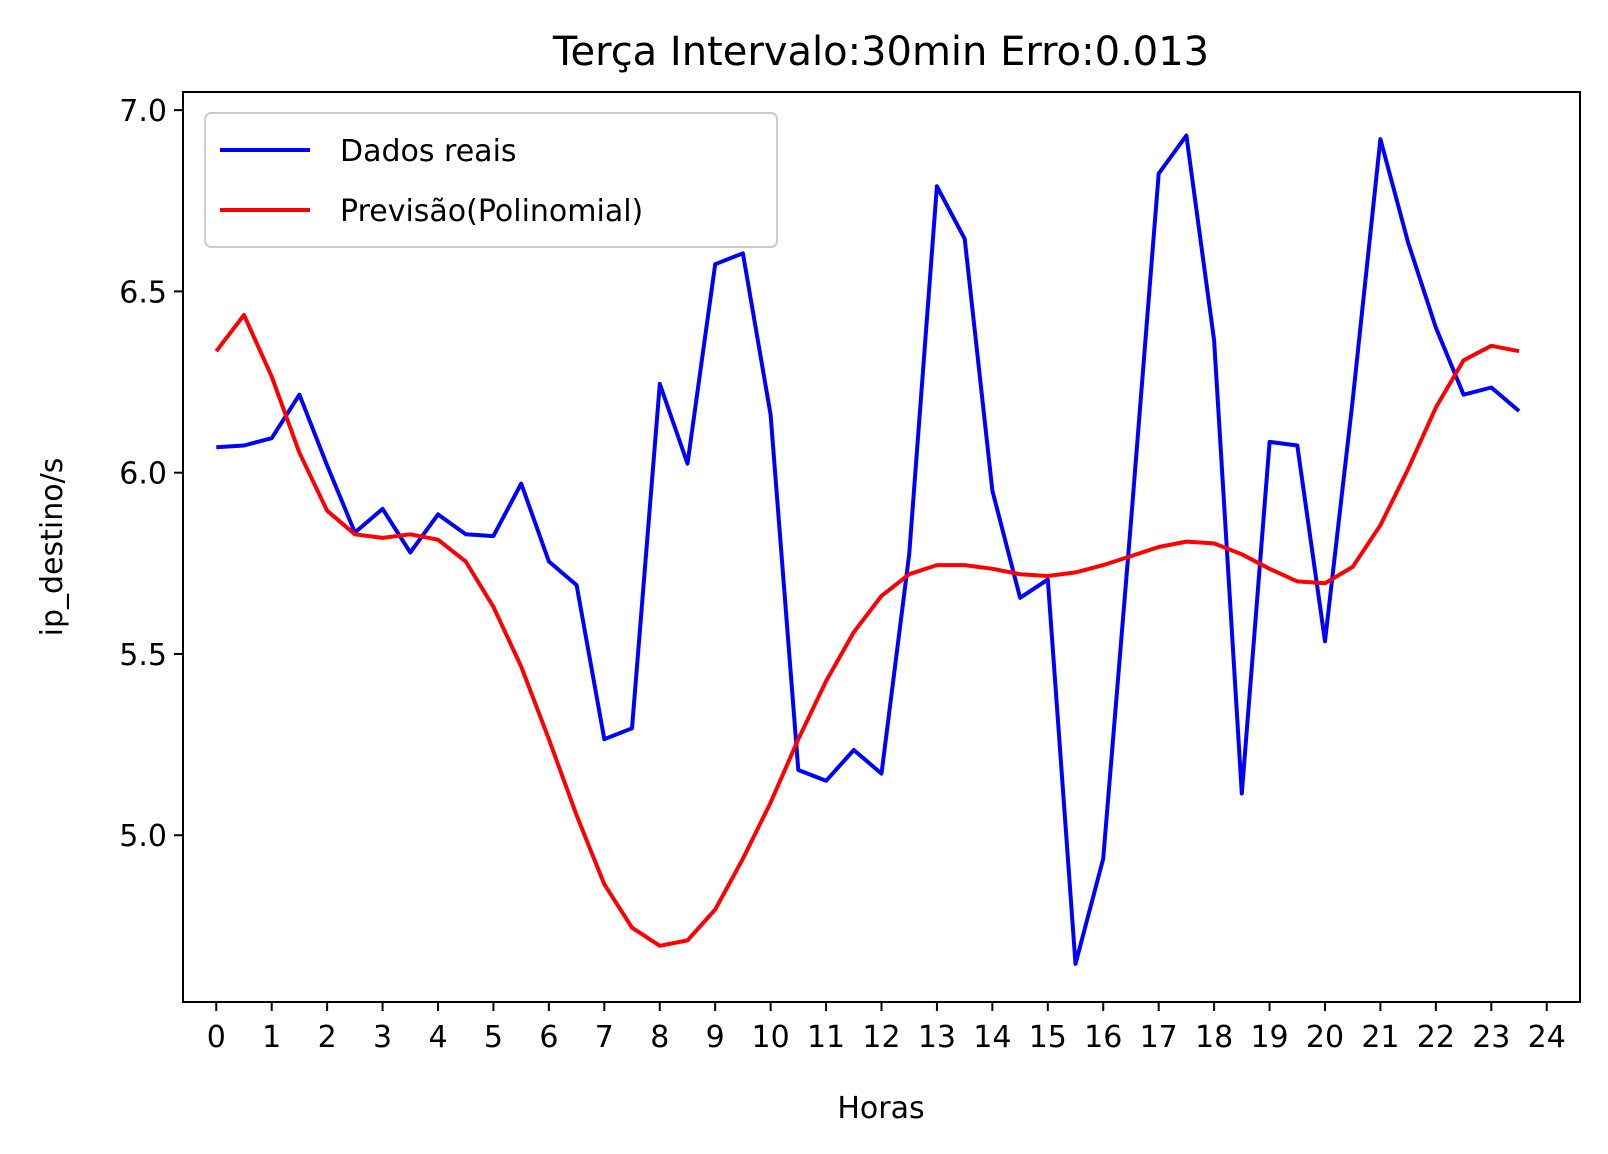  I want to click on x-tick-label: 20, so click(1325, 1037).